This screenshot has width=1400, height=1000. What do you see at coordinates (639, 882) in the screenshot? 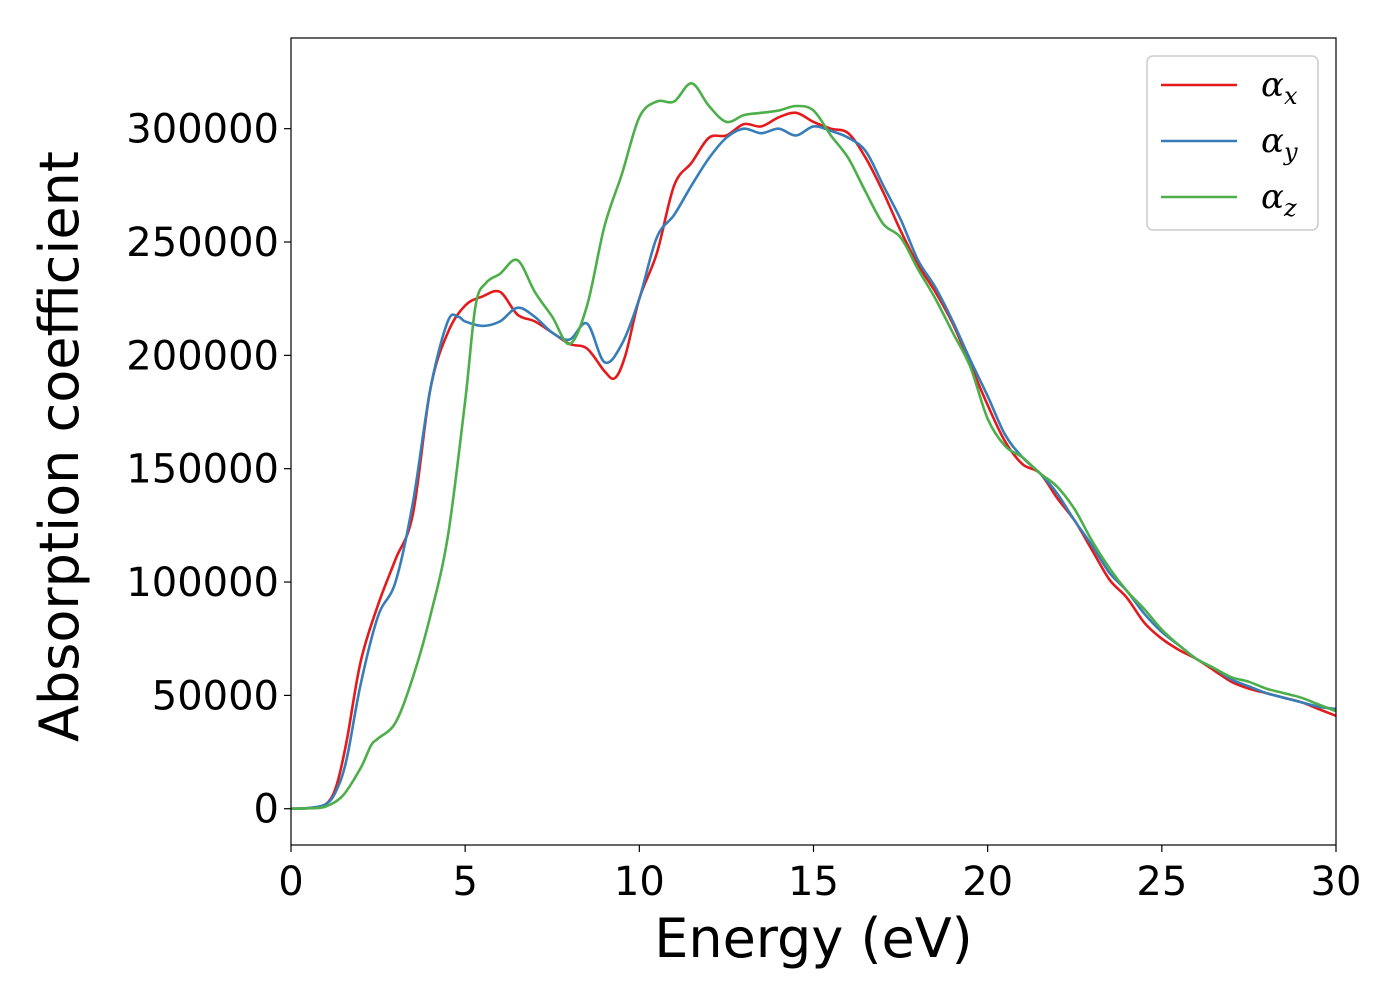
I see `x-tick-label: 10` at bounding box center [639, 882].